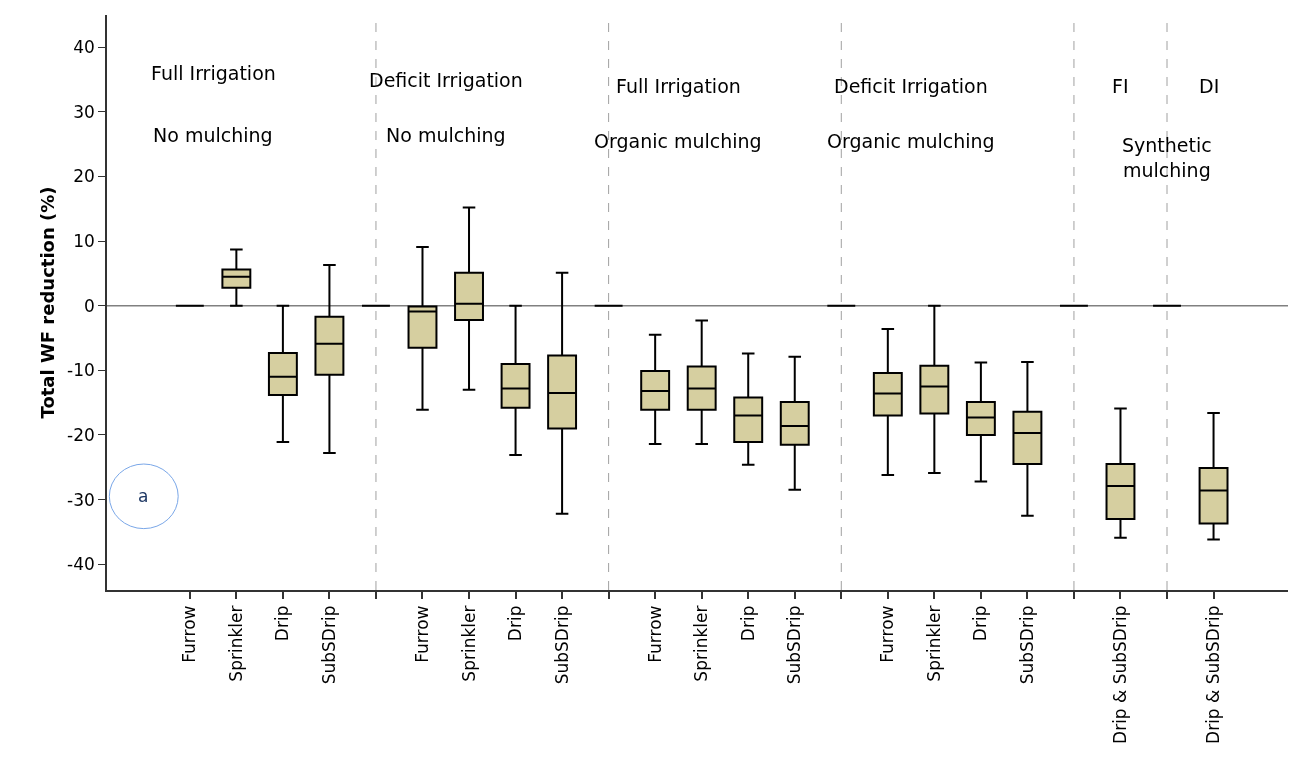  I want to click on y-tick-label: 30, so click(84, 111).